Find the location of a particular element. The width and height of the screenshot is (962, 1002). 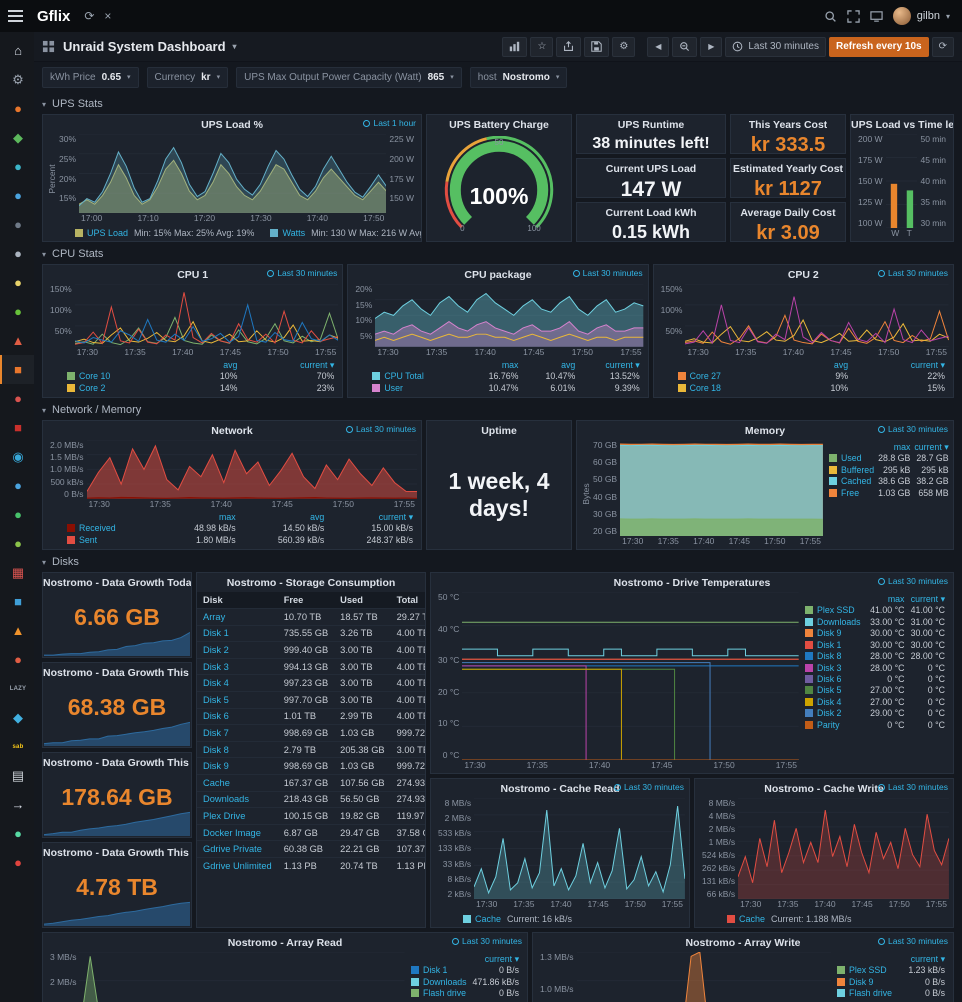

sidebar-icon-21: ▲ is located at coordinates (17, 630).